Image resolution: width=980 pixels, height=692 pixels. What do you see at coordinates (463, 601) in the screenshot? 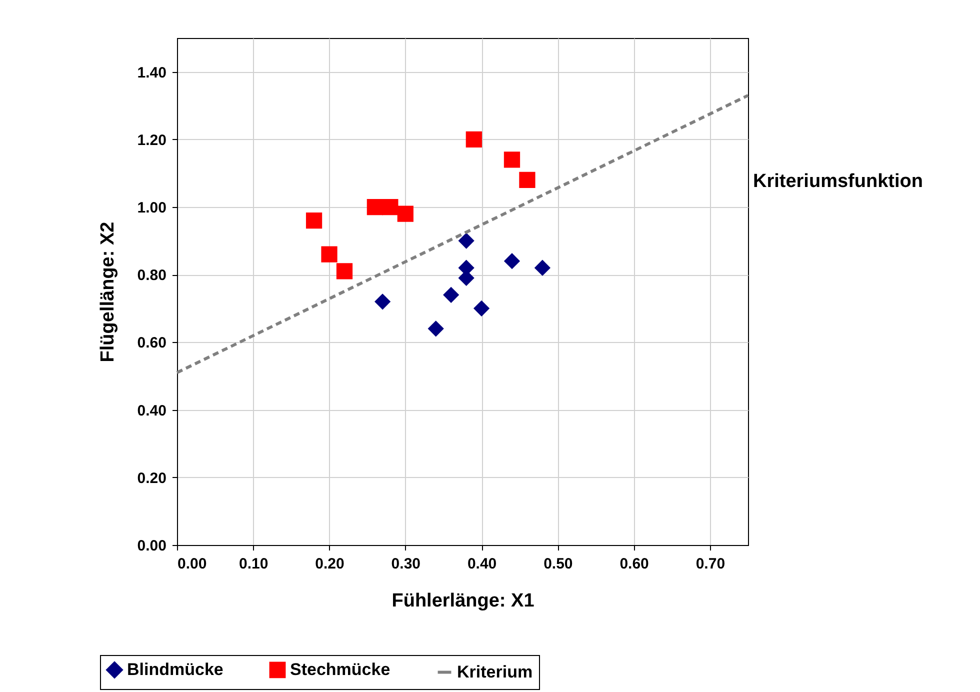
I see `x-axis-title: Fühlerlänge: X1` at bounding box center [463, 601].